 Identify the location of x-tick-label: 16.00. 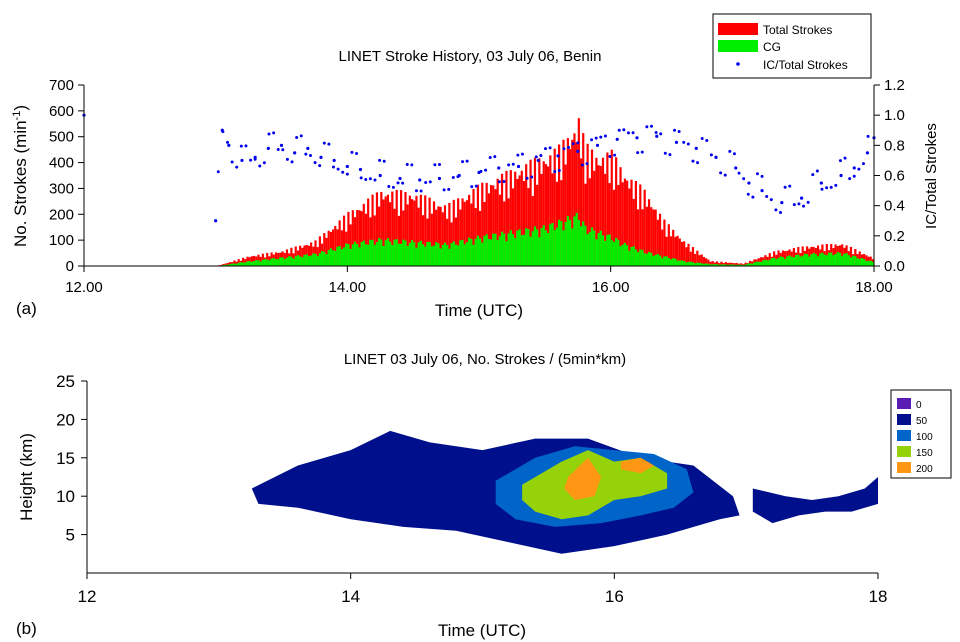
(611, 287).